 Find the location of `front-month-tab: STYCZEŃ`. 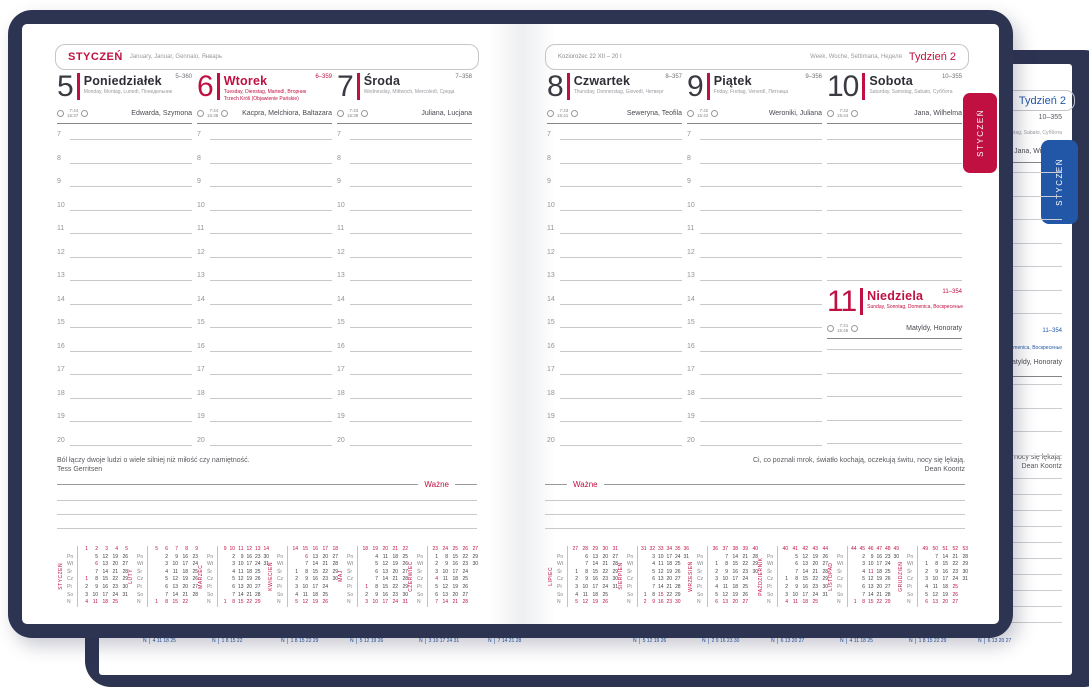

front-month-tab: STYCZEŃ is located at coordinates (980, 133).